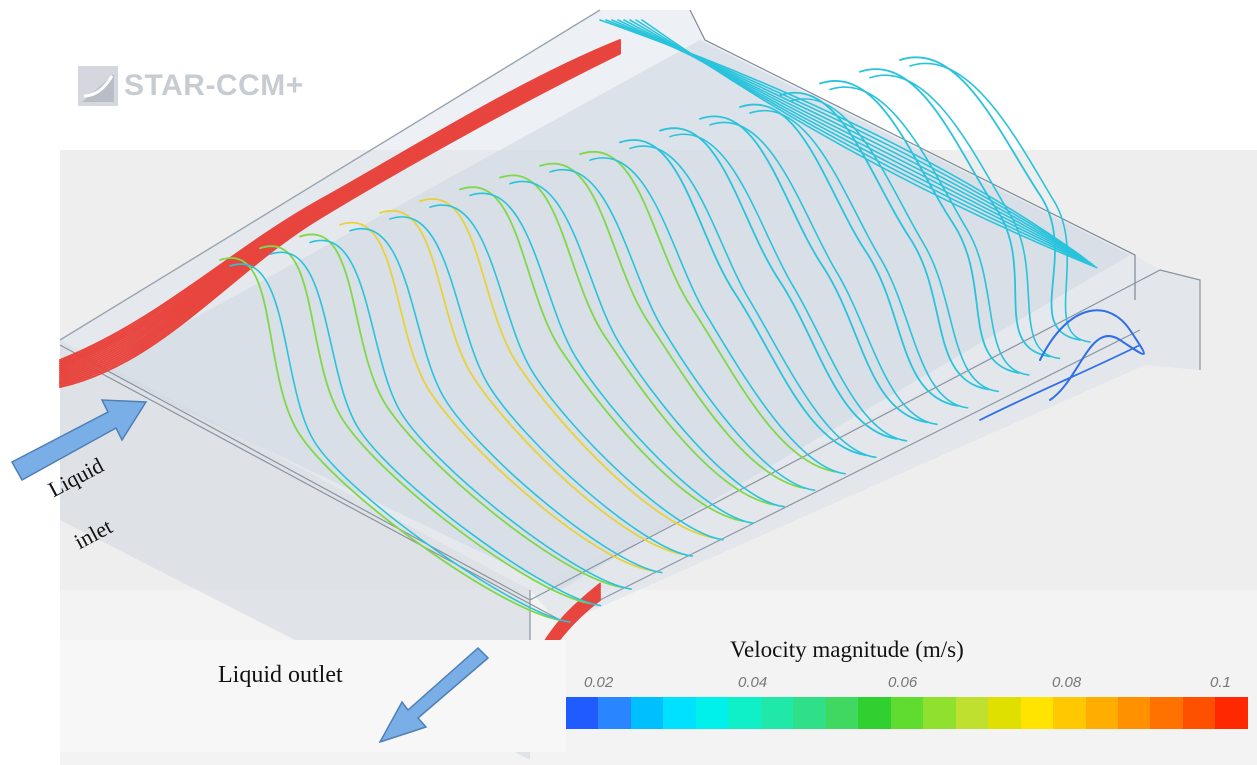  Describe the element at coordinates (280, 675) in the screenshot. I see `outlet-label: Liquid outlet` at that location.